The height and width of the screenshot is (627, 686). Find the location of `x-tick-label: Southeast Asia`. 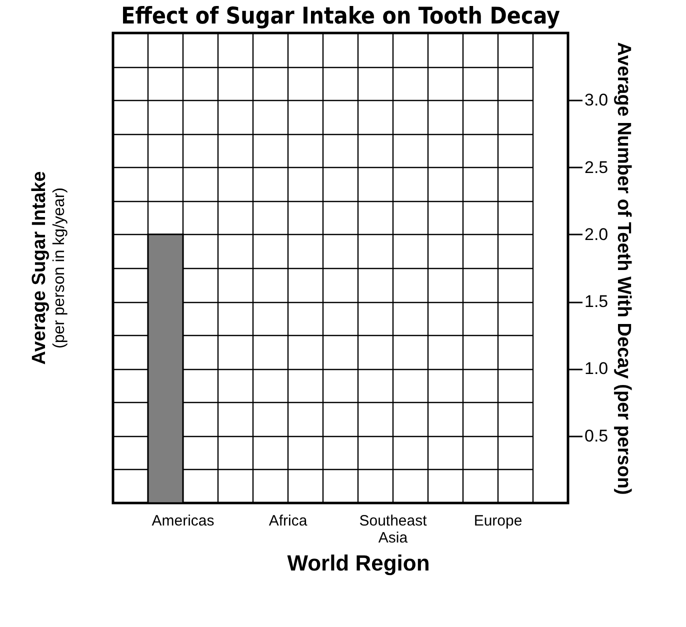

x-tick-label: Southeast Asia is located at coordinates (393, 529).